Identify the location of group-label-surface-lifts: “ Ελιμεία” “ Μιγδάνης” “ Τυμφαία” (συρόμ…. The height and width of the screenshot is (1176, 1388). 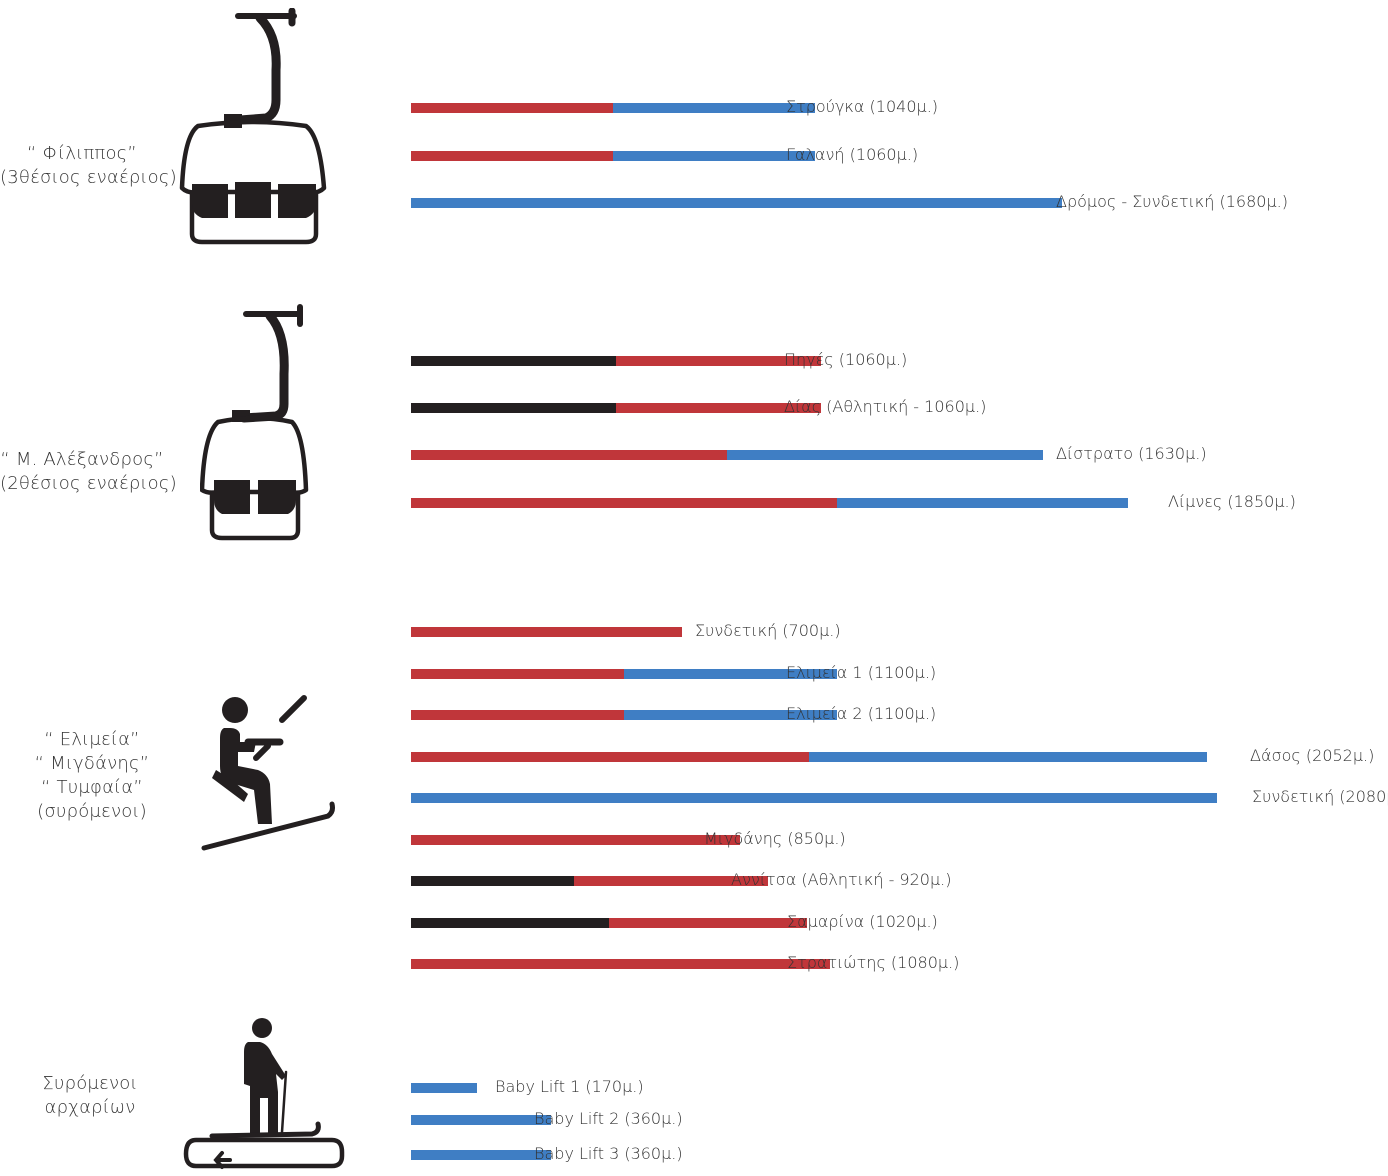
(92, 775).